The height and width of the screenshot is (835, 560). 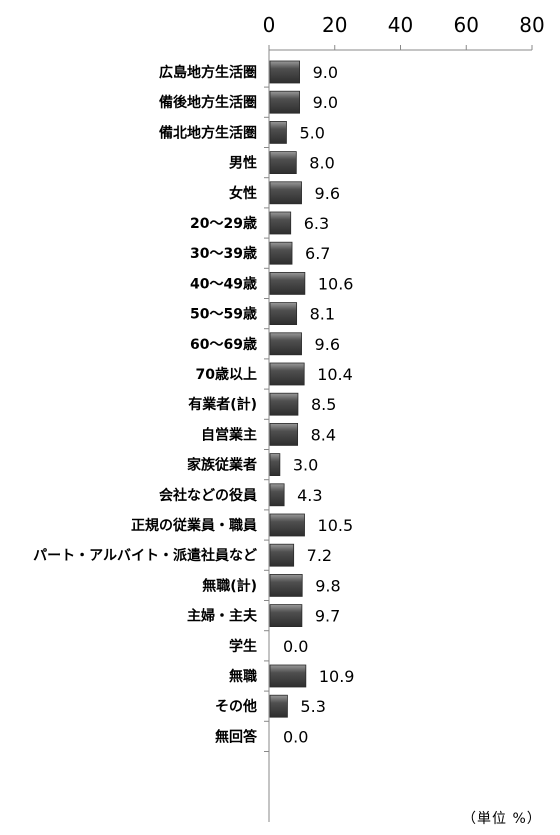 I want to click on category-label: その他, so click(x=236, y=706).